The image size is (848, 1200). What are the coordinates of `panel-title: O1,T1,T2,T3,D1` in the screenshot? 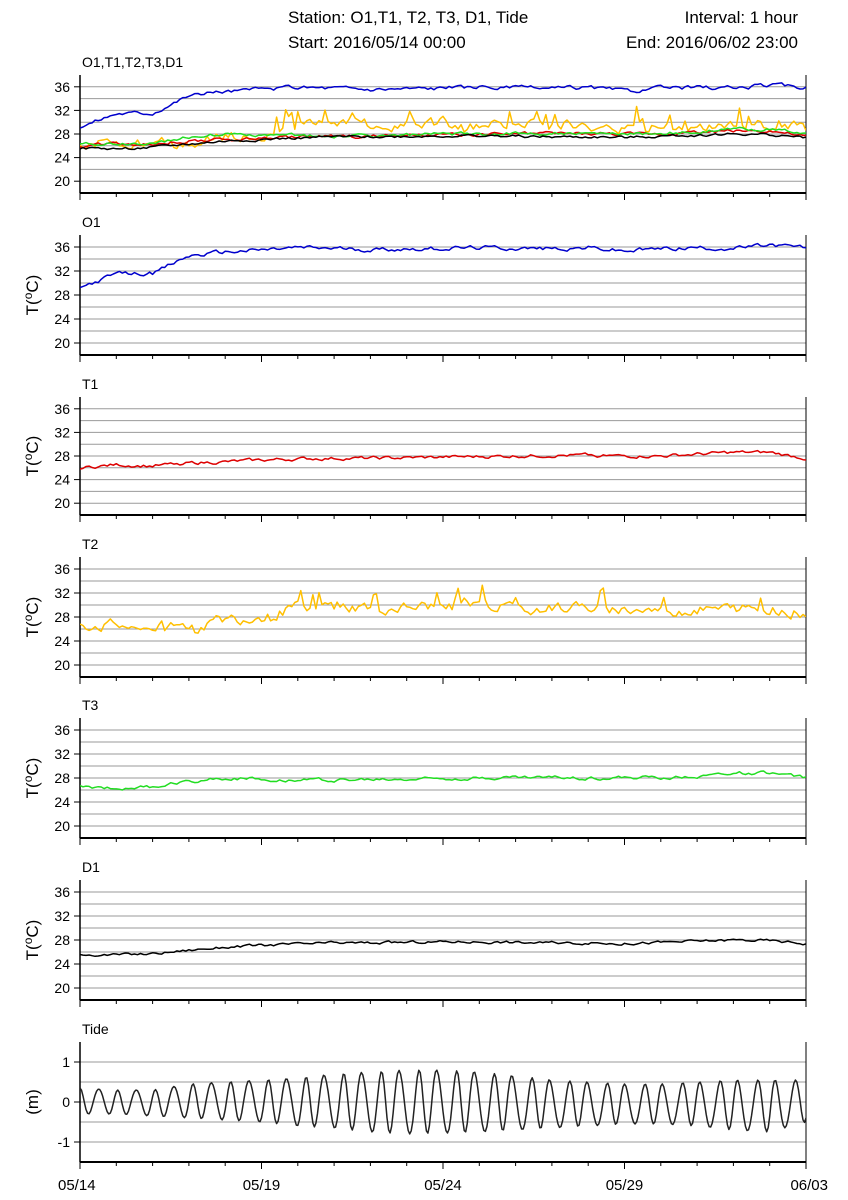 It's located at (132, 62).